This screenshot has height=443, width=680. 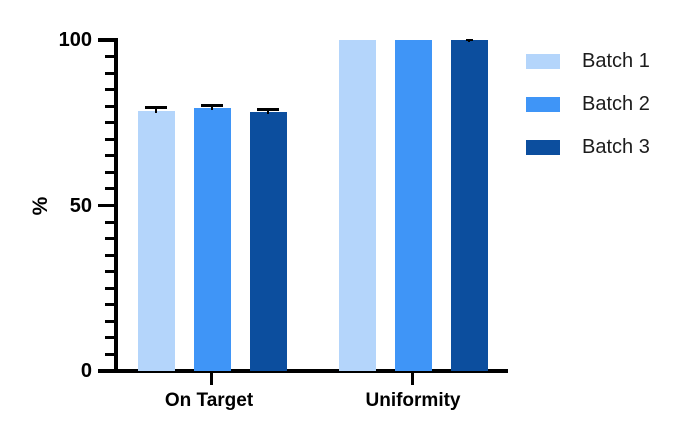 I want to click on legend-label-batch-1: Batch 1, so click(x=616, y=61).